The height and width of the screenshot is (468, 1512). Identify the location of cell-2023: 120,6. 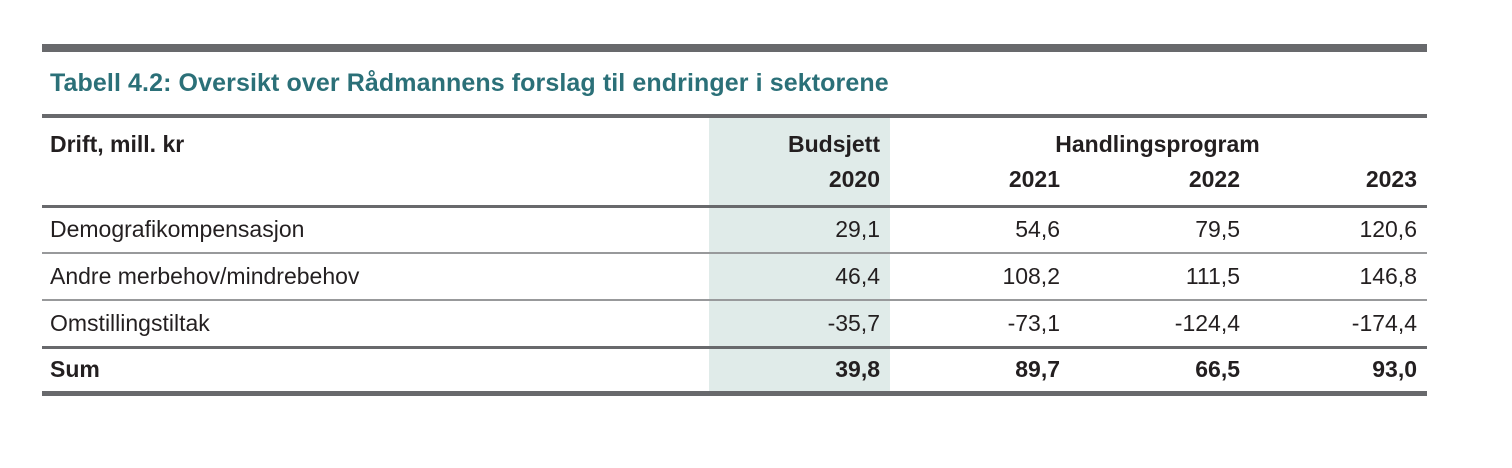
(1388, 229).